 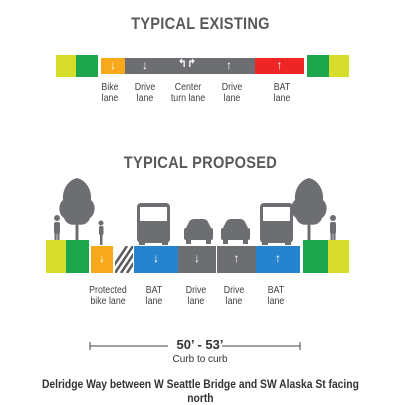 What do you see at coordinates (200, 23) in the screenshot?
I see `existing-title: TYPICAL EXISTING` at bounding box center [200, 23].